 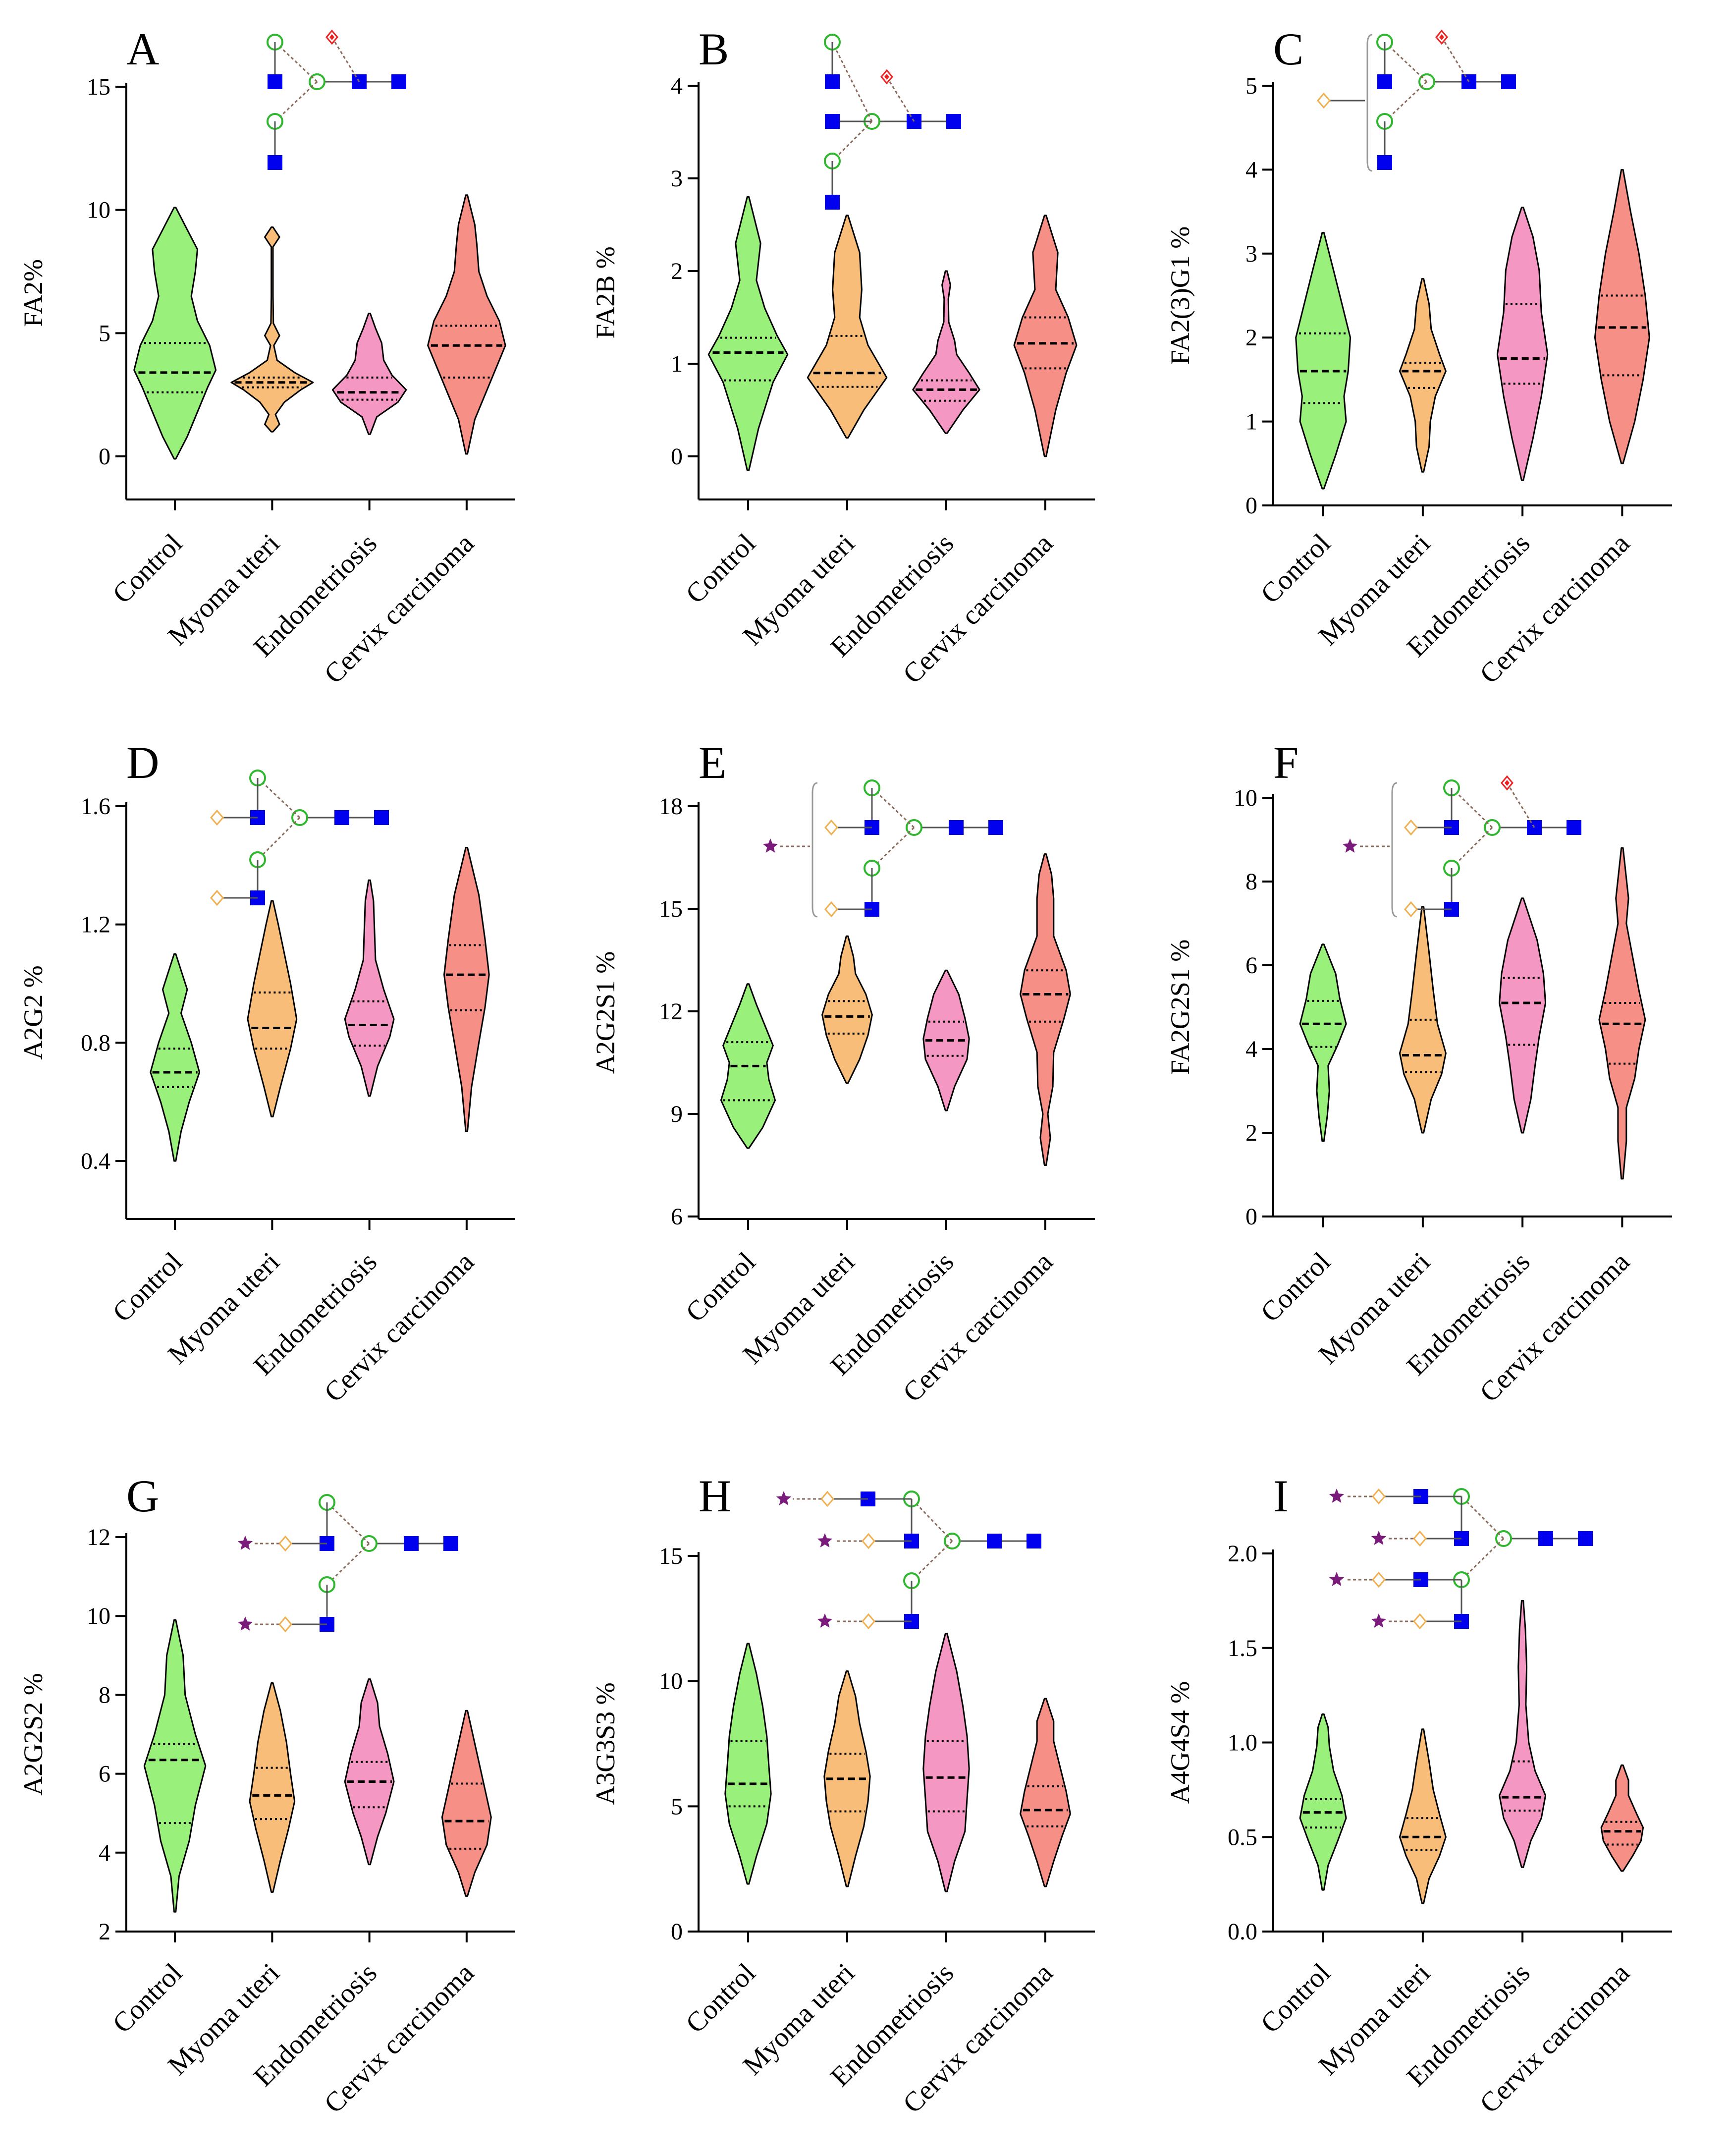 What do you see at coordinates (605, 1012) in the screenshot?
I see `y-axis-label: A2G2S1 %` at bounding box center [605, 1012].